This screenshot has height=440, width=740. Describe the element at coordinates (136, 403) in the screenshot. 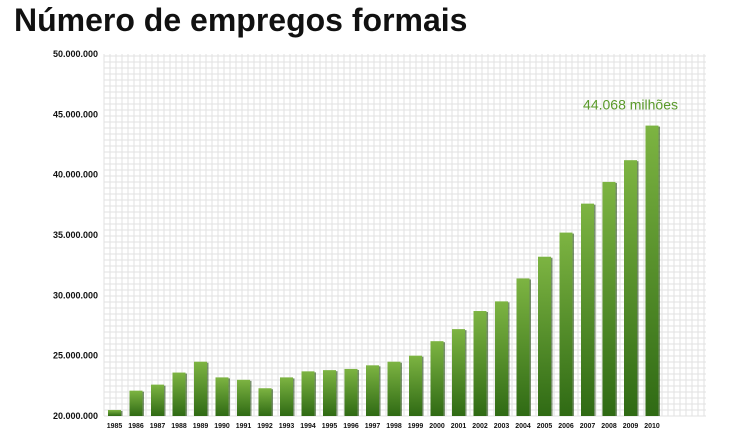

I see `bar-1986` at that location.